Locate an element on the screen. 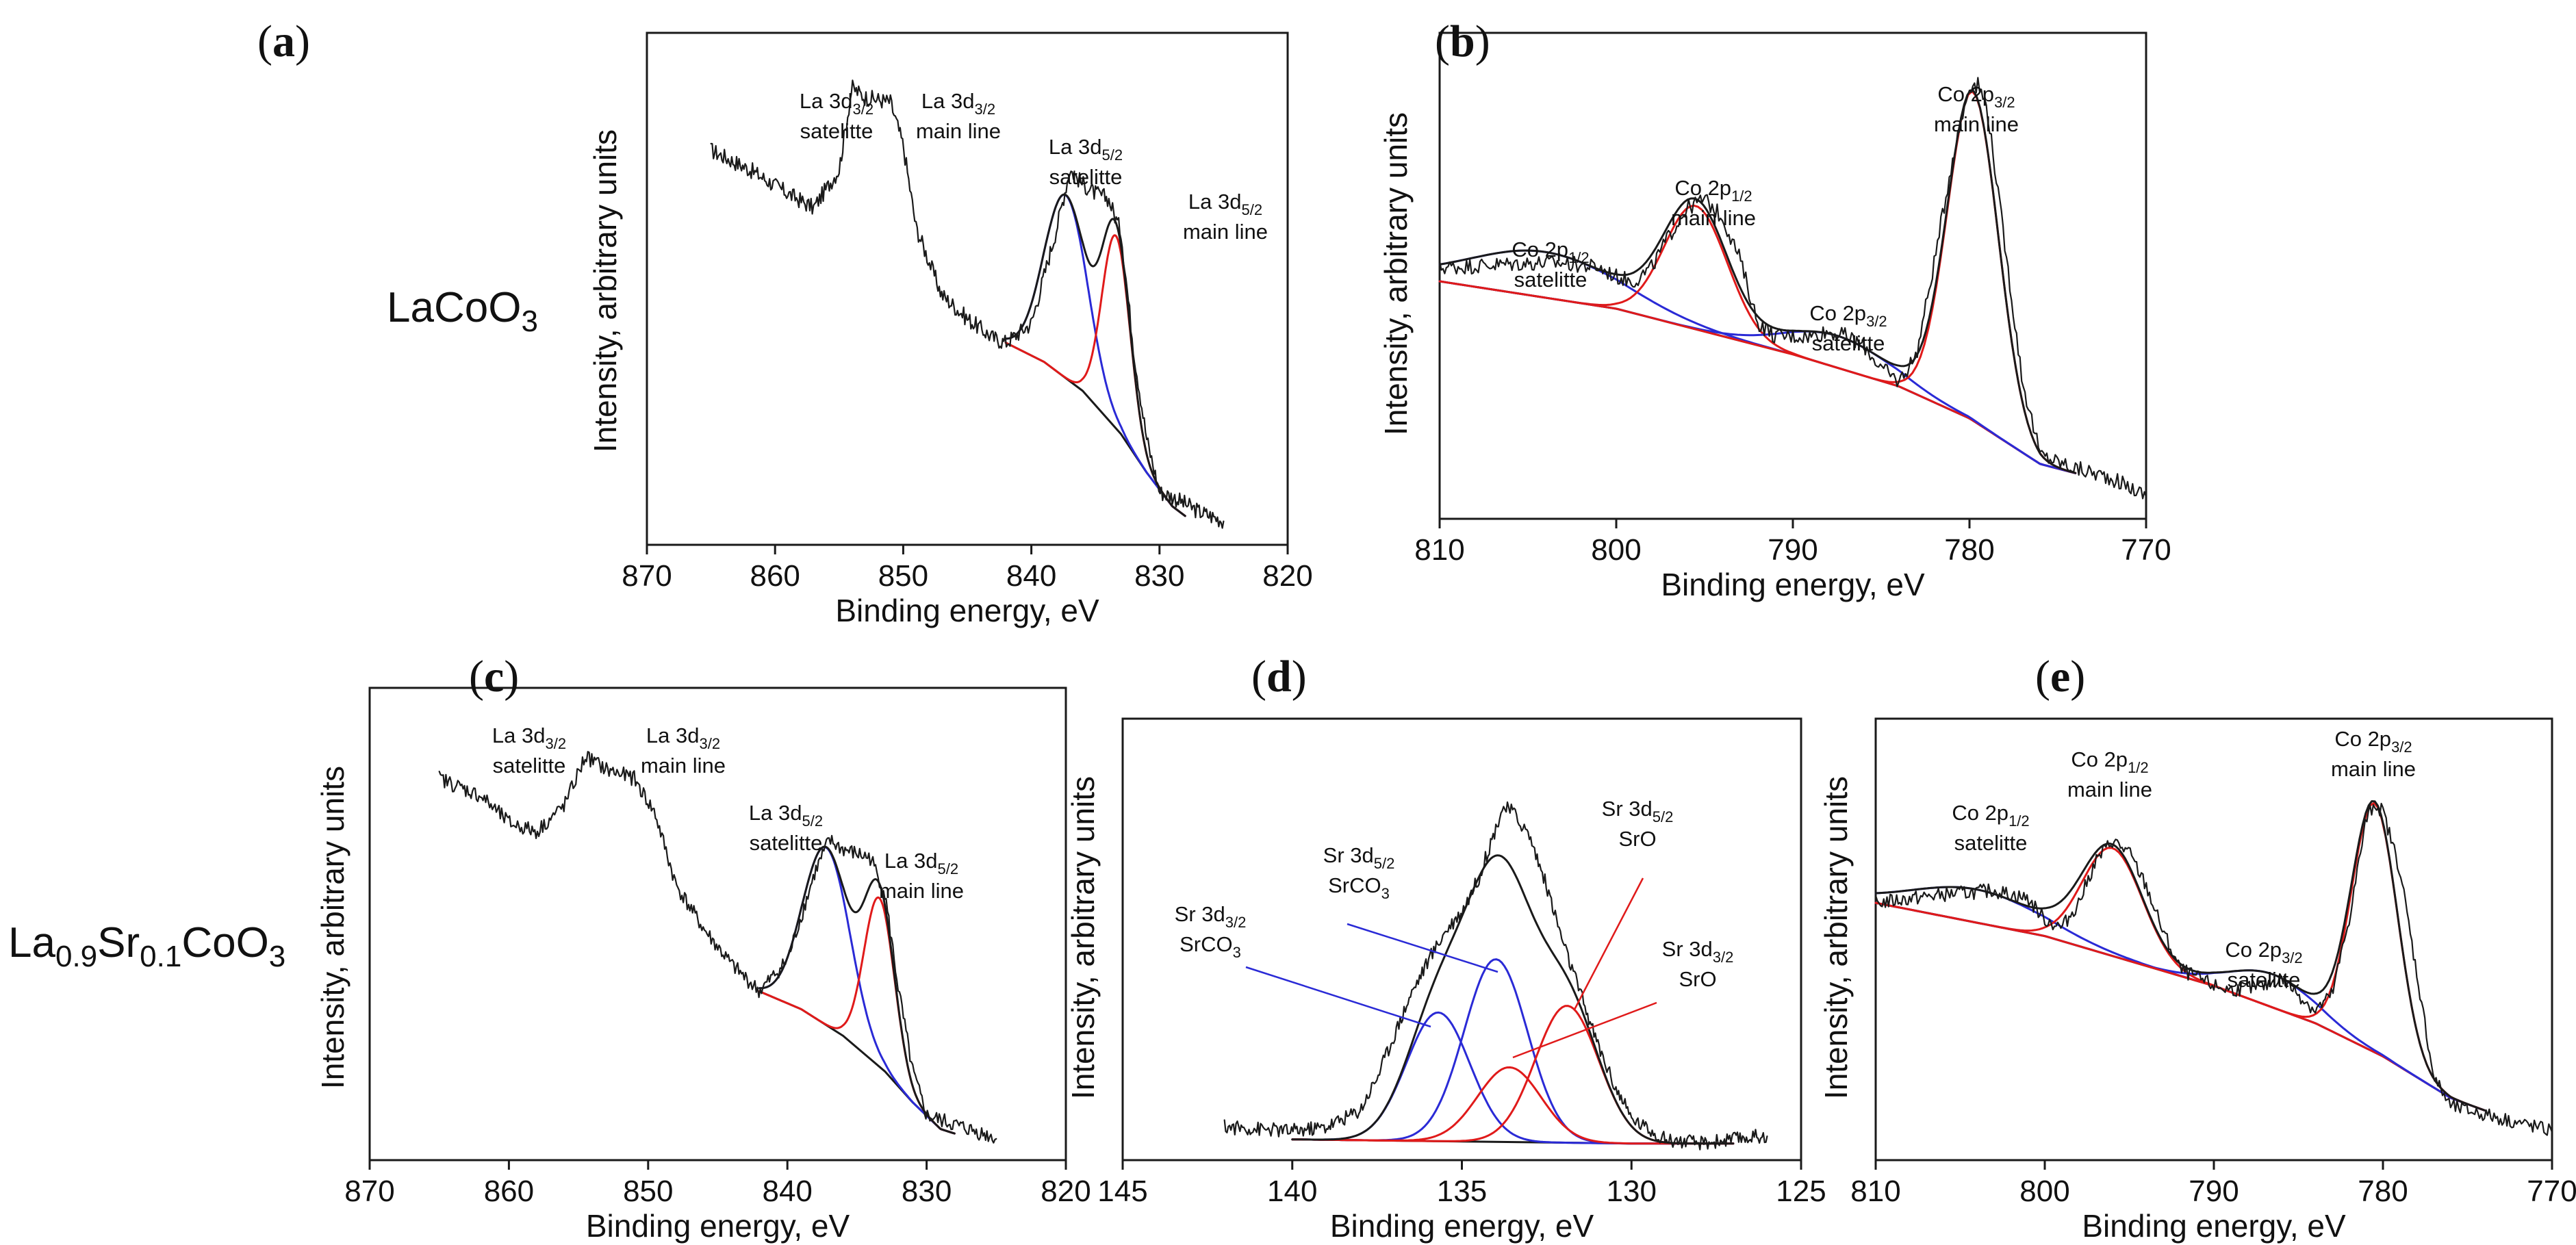  chart-b-xtick-label: 810 is located at coordinates (1439, 550).